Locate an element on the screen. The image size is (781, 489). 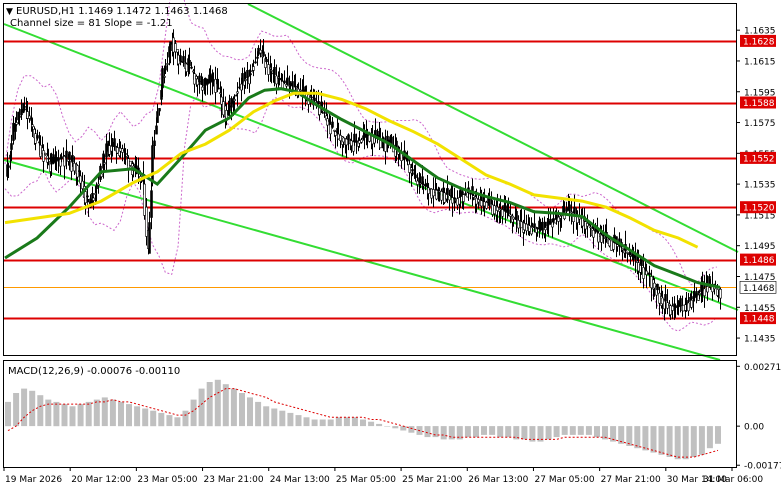
channel-info: Channel size = 81 Slope = -1.21 is located at coordinates (91, 23).